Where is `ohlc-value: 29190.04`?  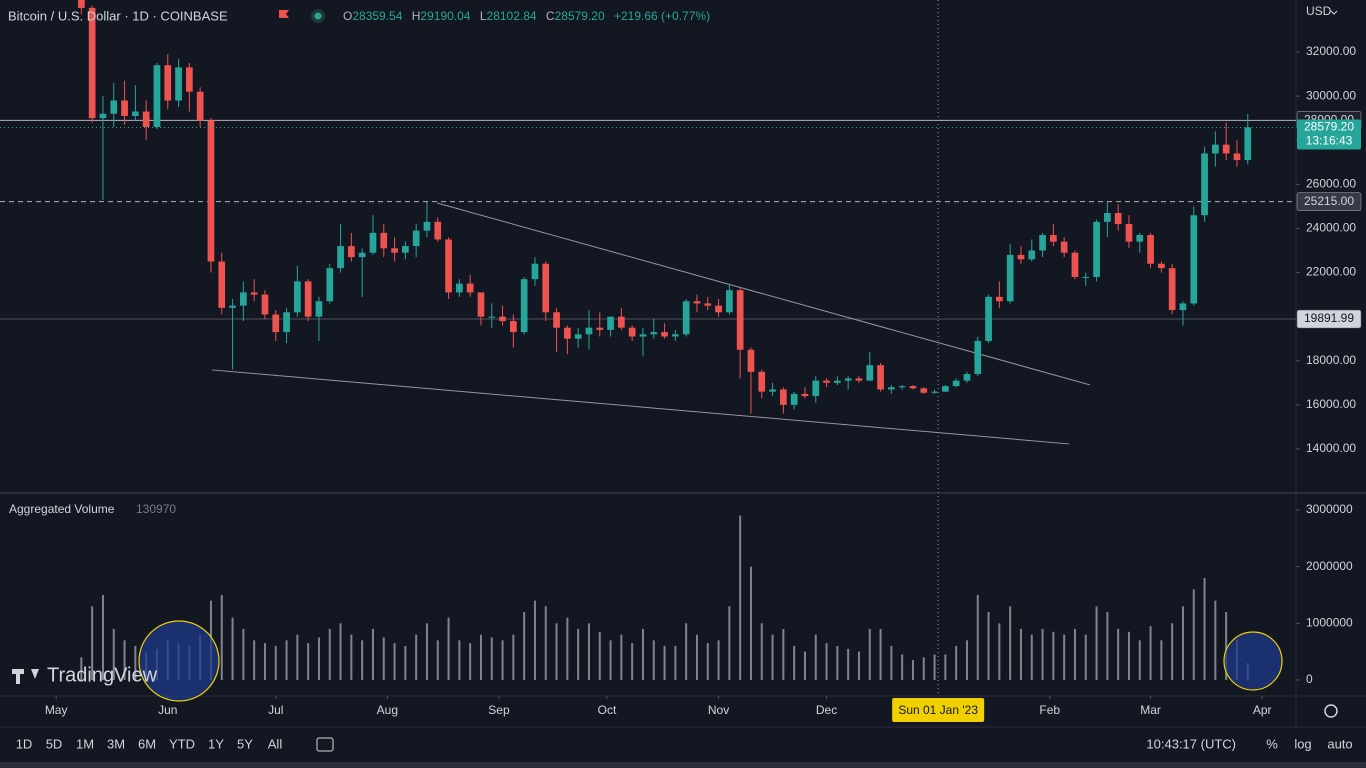 ohlc-value: 29190.04 is located at coordinates (445, 16).